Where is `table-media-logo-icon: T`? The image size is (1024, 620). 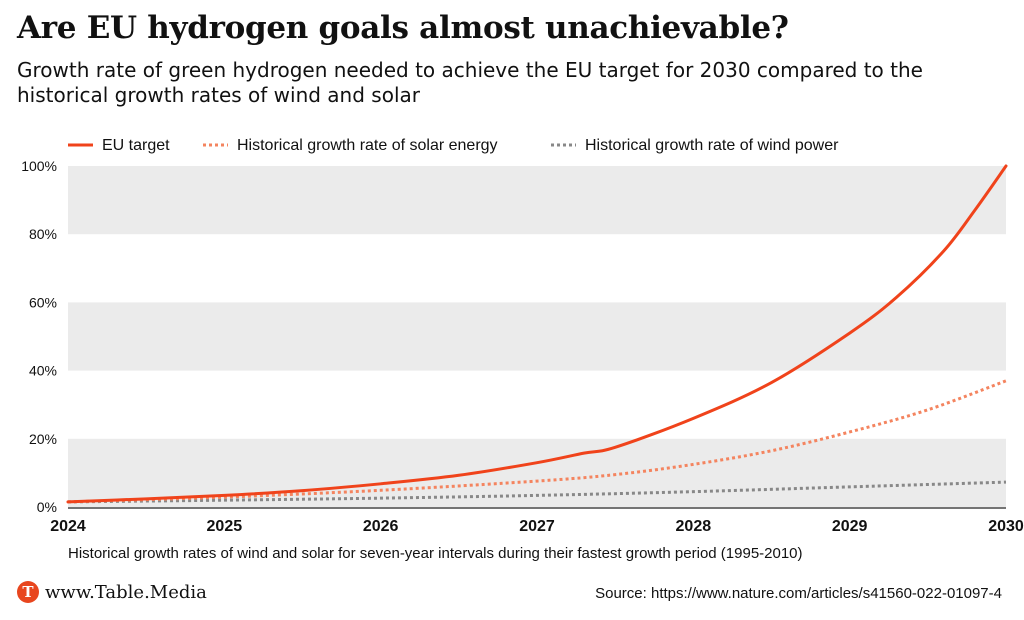 table-media-logo-icon: T is located at coordinates (28, 592).